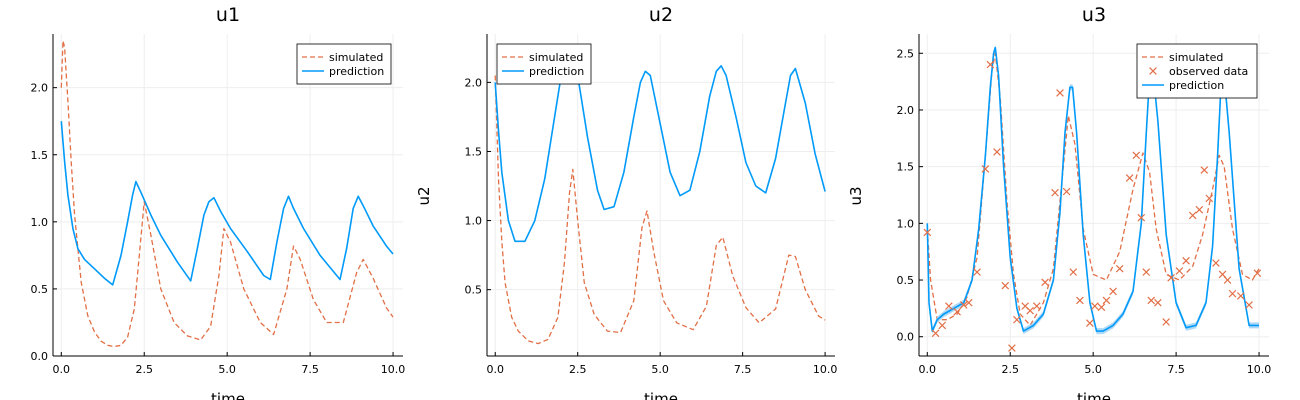 This screenshot has height=400, width=1300. What do you see at coordinates (424, 195) in the screenshot?
I see `y-axis-label: u2` at bounding box center [424, 195].